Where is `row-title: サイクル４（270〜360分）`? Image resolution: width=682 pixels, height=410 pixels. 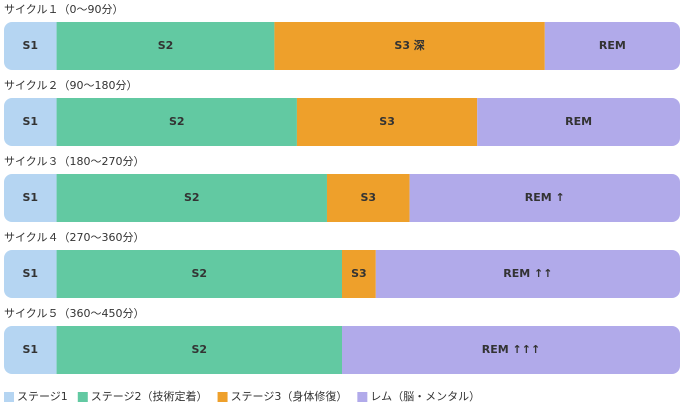
row-title: サイクル４（270〜360分） is located at coordinates (74, 237).